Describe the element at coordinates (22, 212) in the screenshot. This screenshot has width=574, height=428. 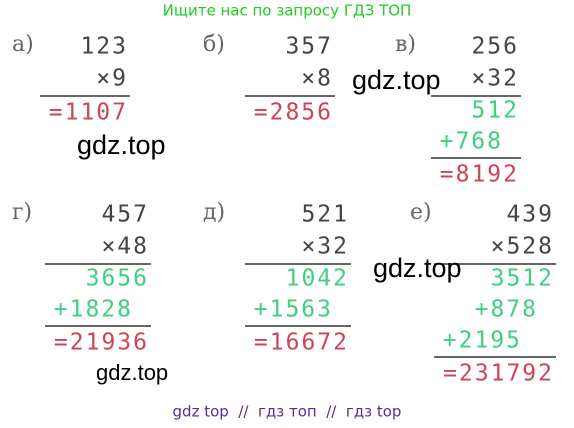
I see `problem-label: г)` at that location.